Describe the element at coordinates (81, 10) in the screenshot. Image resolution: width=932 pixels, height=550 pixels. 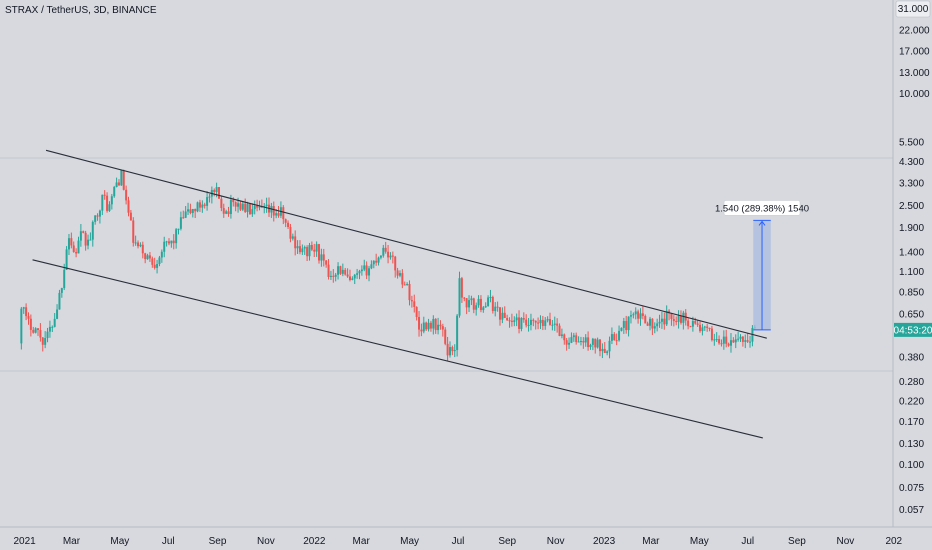
I see `chart-title: STRAX / TetherUS, 3D, BINANCE` at that location.